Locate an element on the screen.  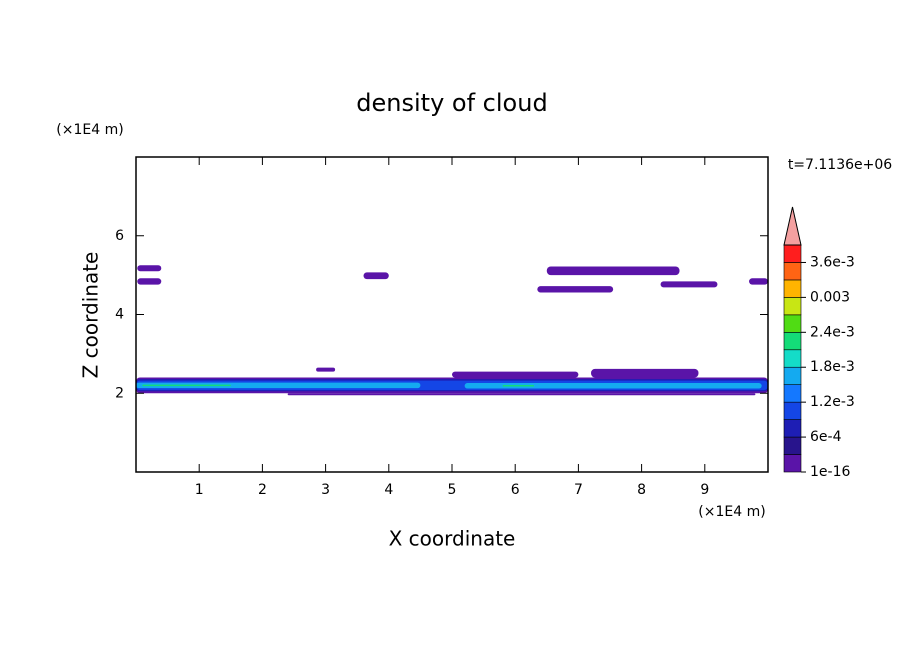
colorbar-extension is located at coordinates (792, 226).